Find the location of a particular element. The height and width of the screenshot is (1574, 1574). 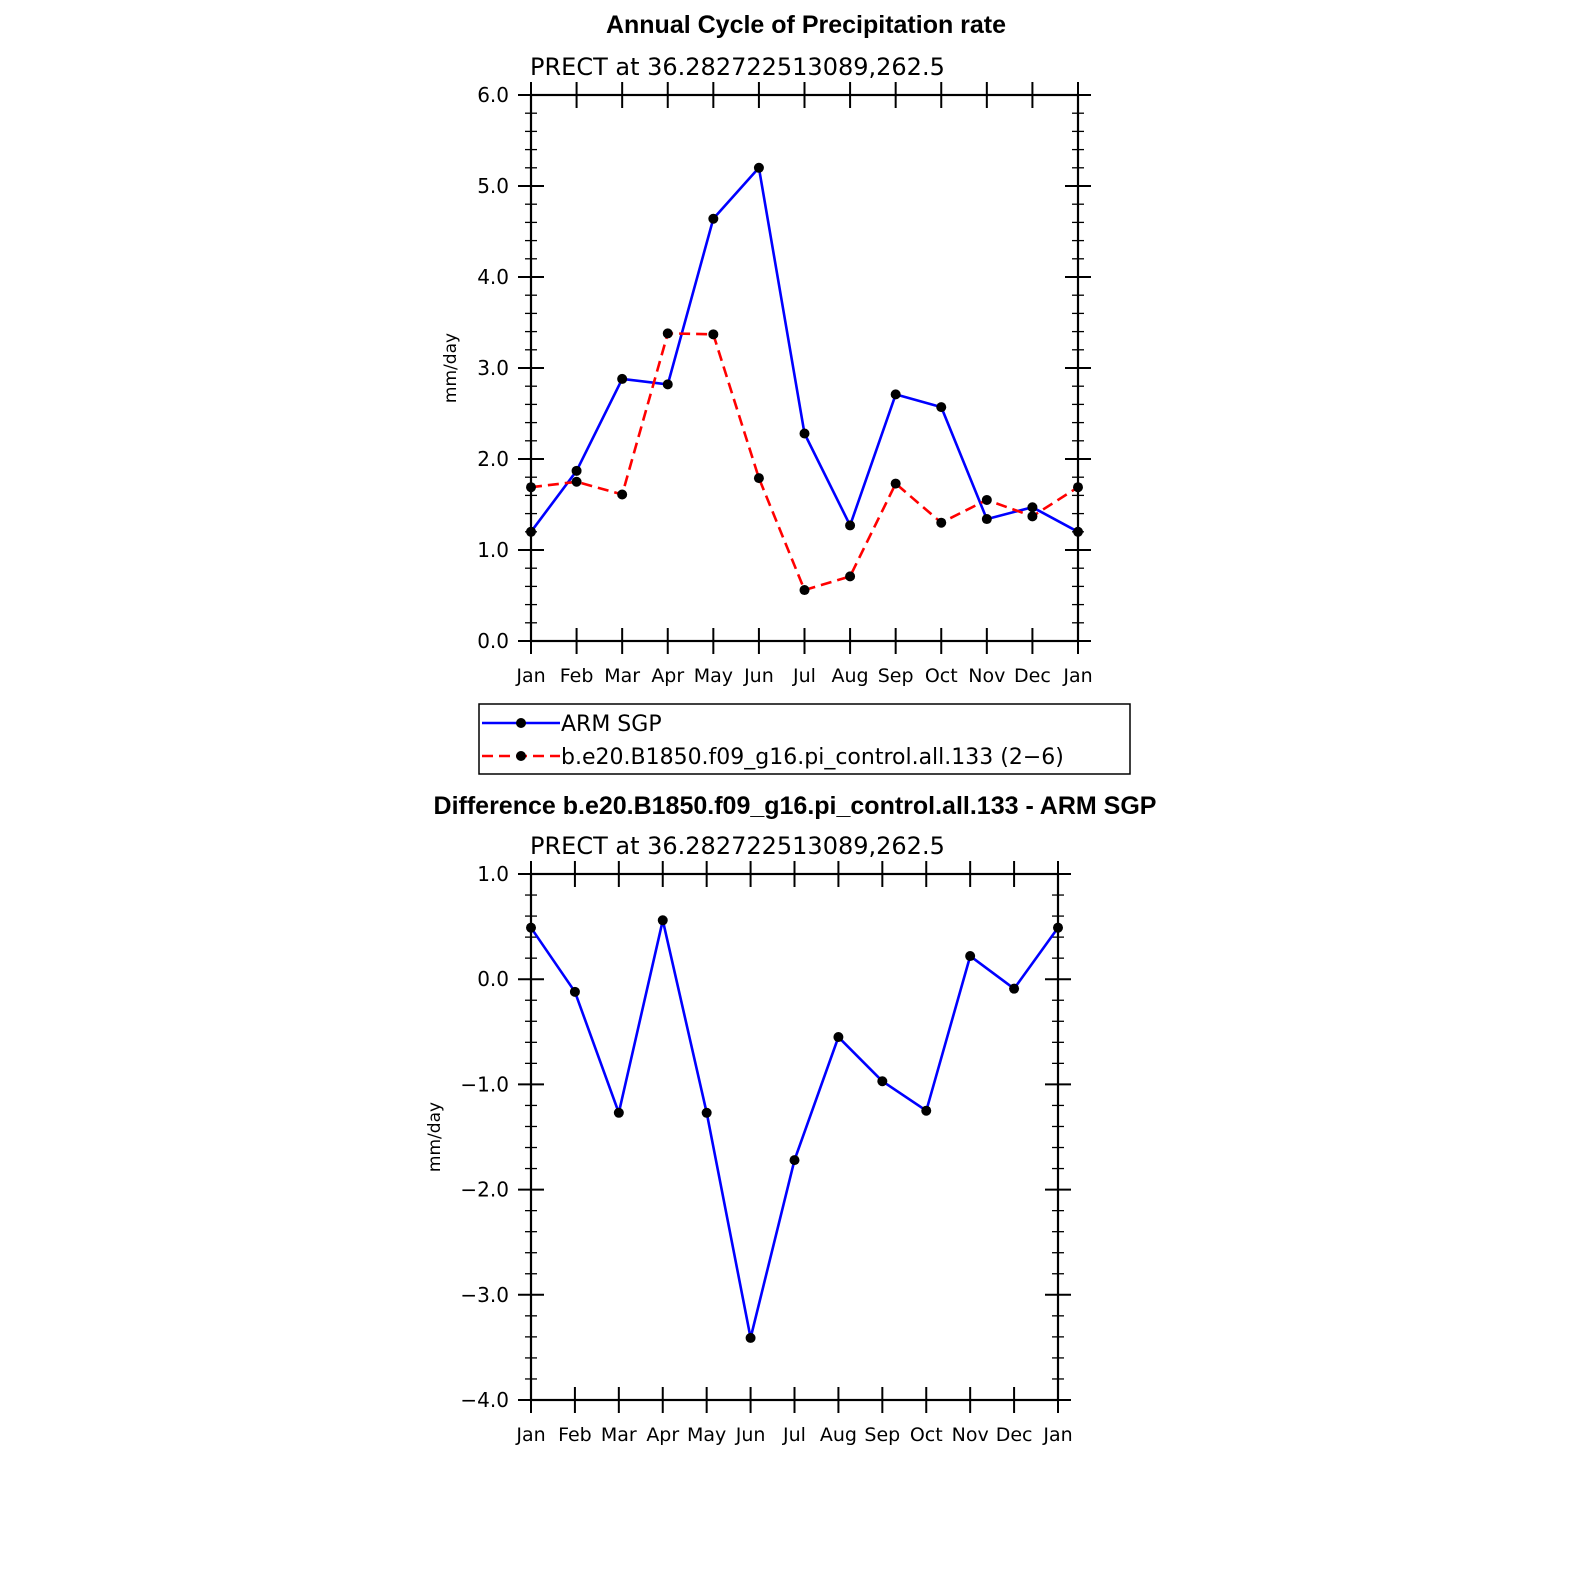

legend-marker-arm-sgp is located at coordinates (521, 723).